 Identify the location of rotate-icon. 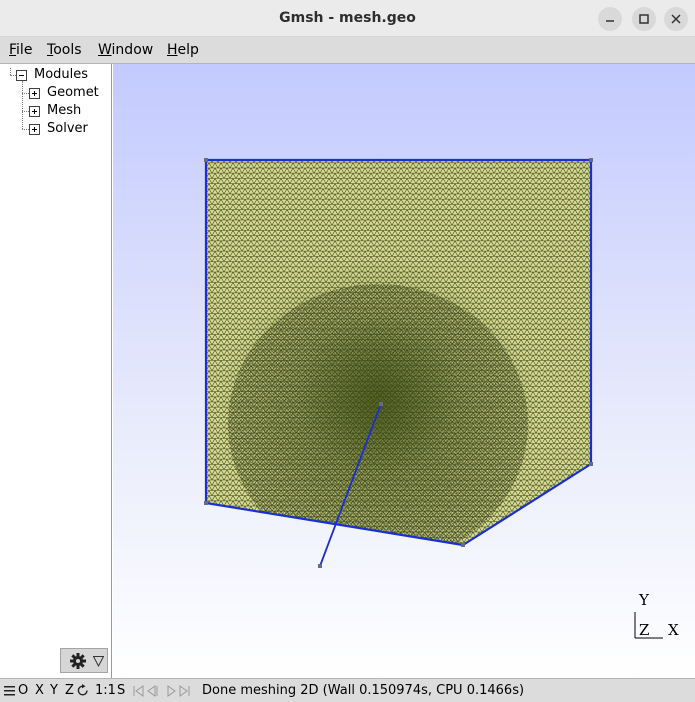
(83, 690).